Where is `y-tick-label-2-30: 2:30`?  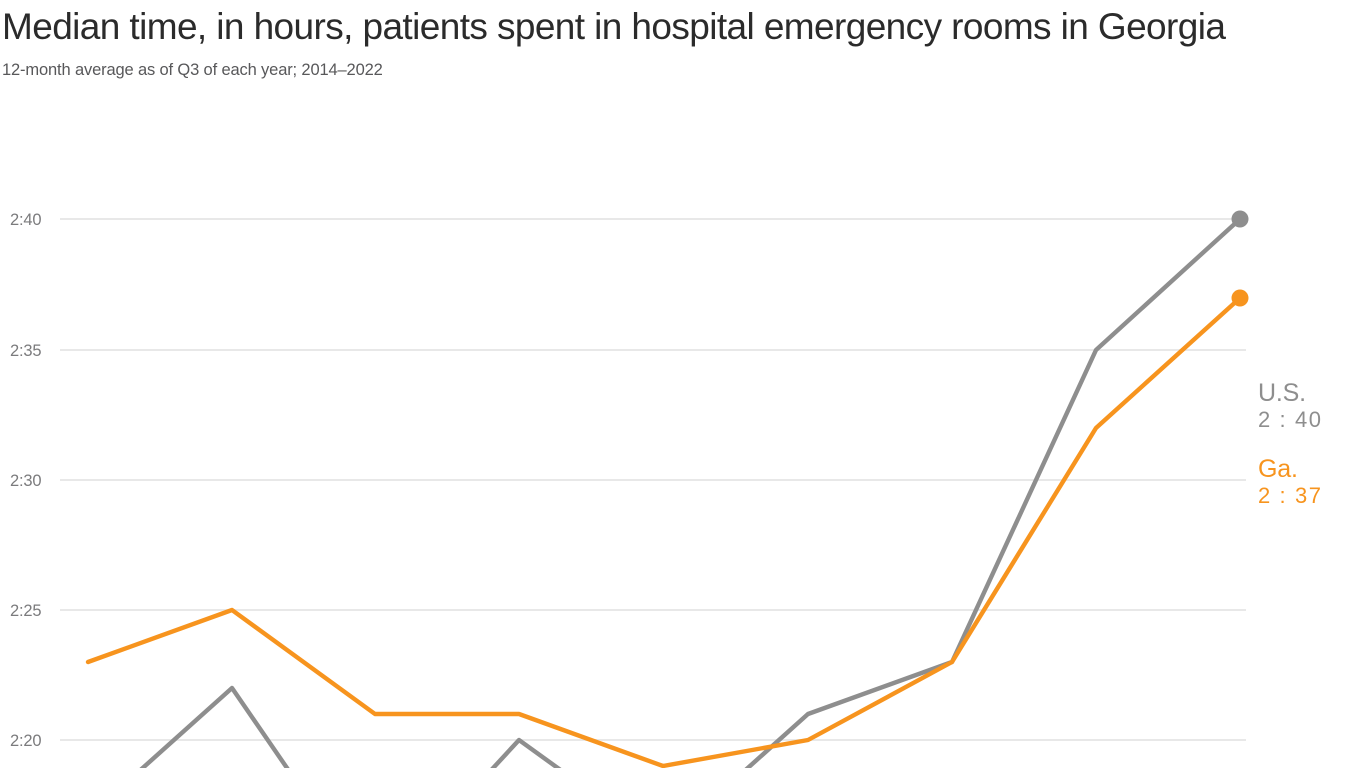 y-tick-label-2-30: 2:30 is located at coordinates (25, 481).